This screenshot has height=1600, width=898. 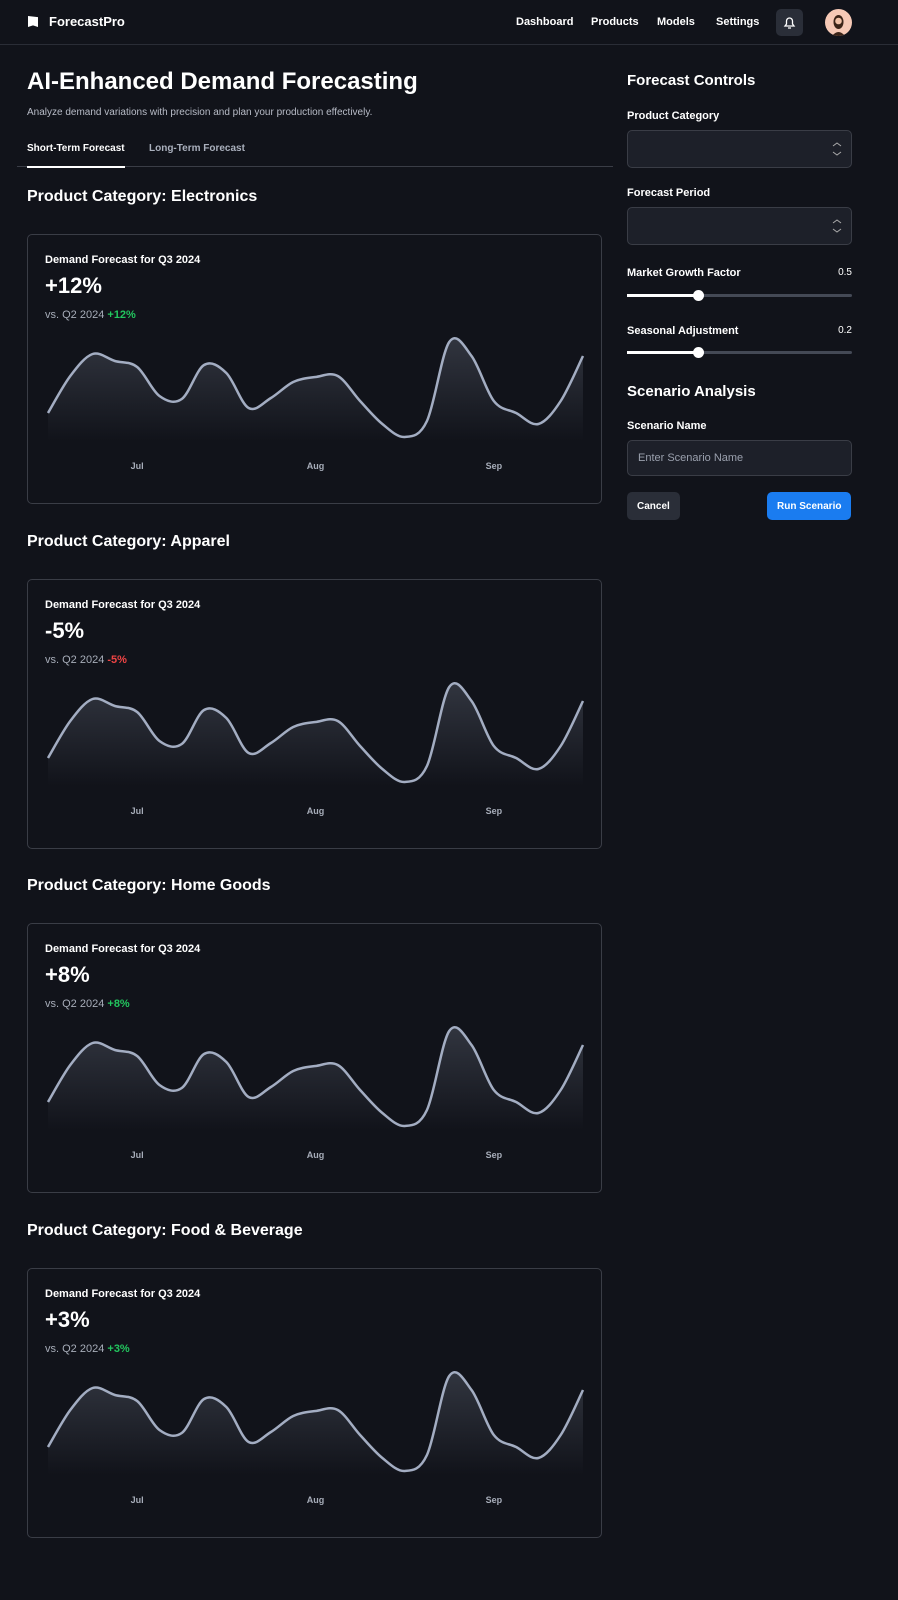 I want to click on comparison: vs. Q2 2024 +12%, so click(x=90, y=315).